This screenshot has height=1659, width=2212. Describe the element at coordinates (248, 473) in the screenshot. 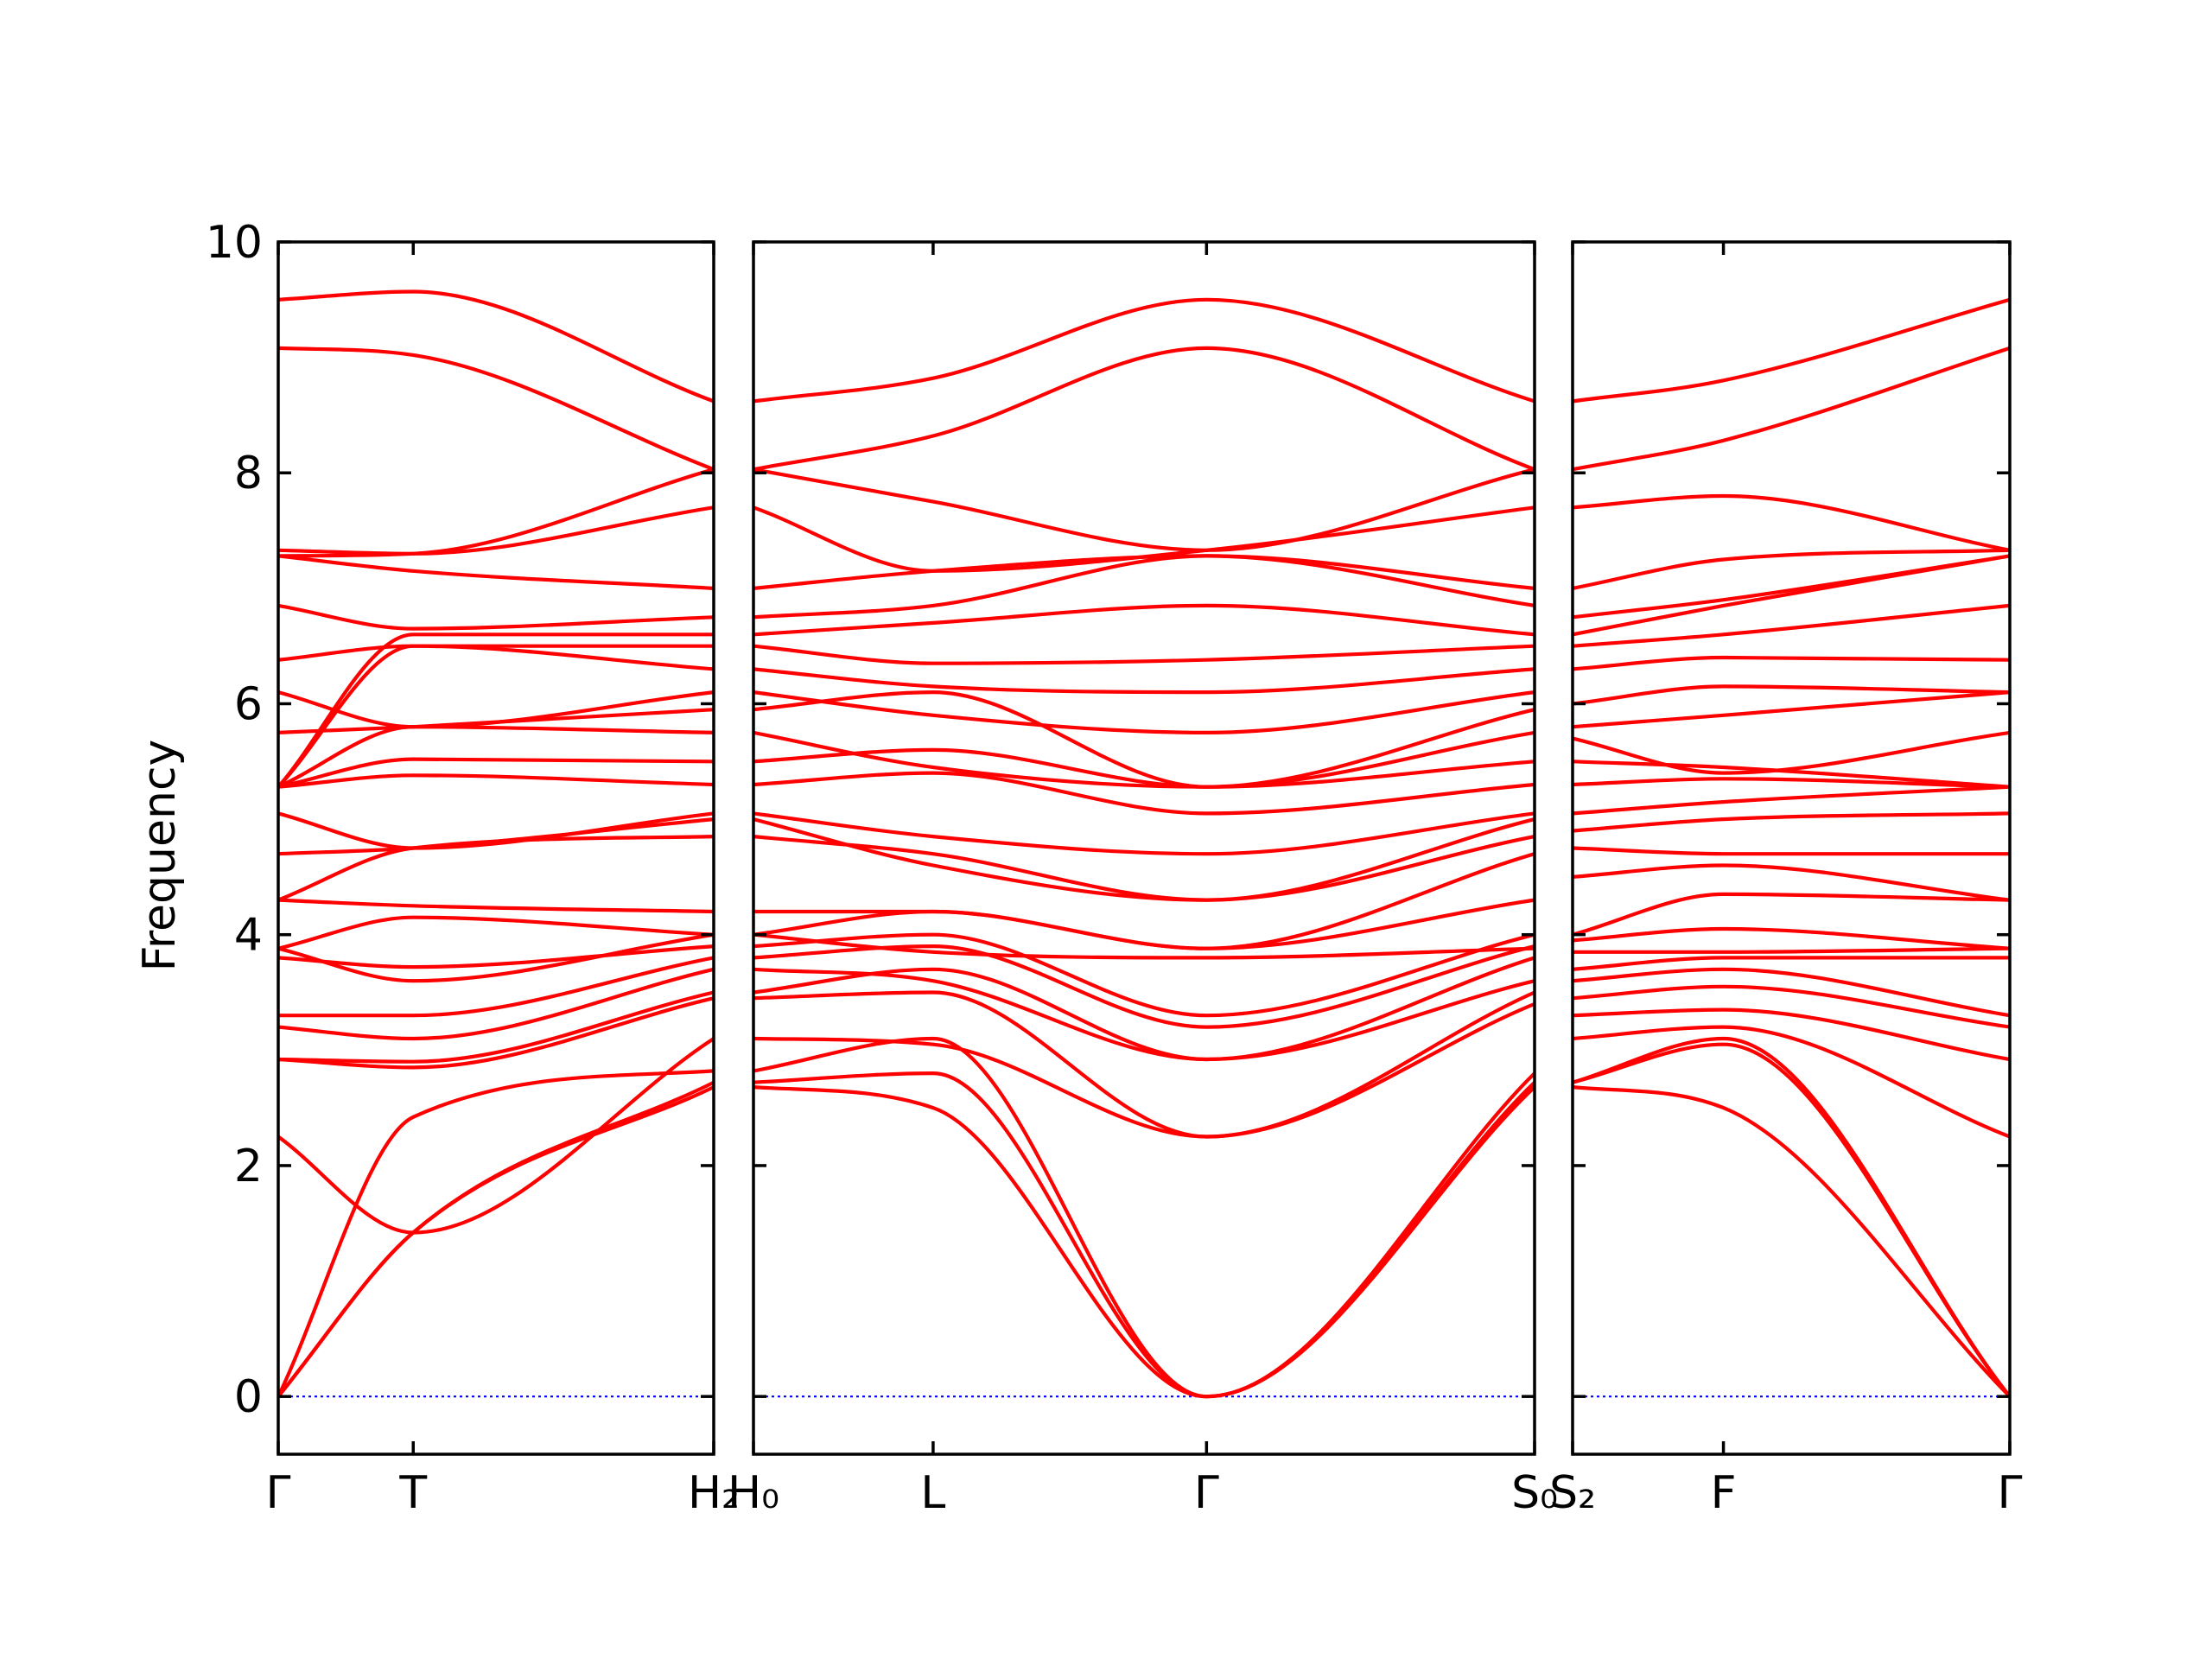

I see `y-tick-label: 8` at that location.